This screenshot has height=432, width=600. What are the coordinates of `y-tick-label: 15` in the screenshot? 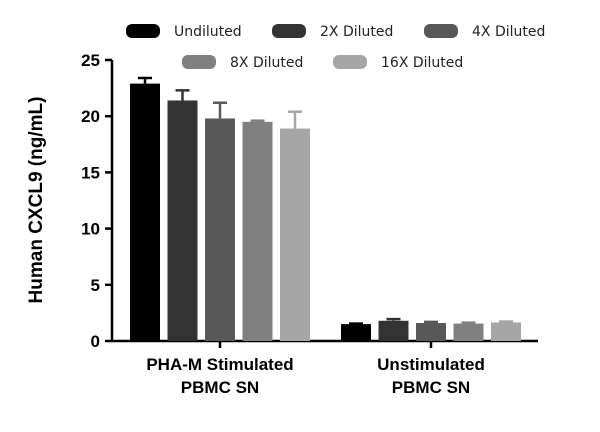 It's located at (90, 172).